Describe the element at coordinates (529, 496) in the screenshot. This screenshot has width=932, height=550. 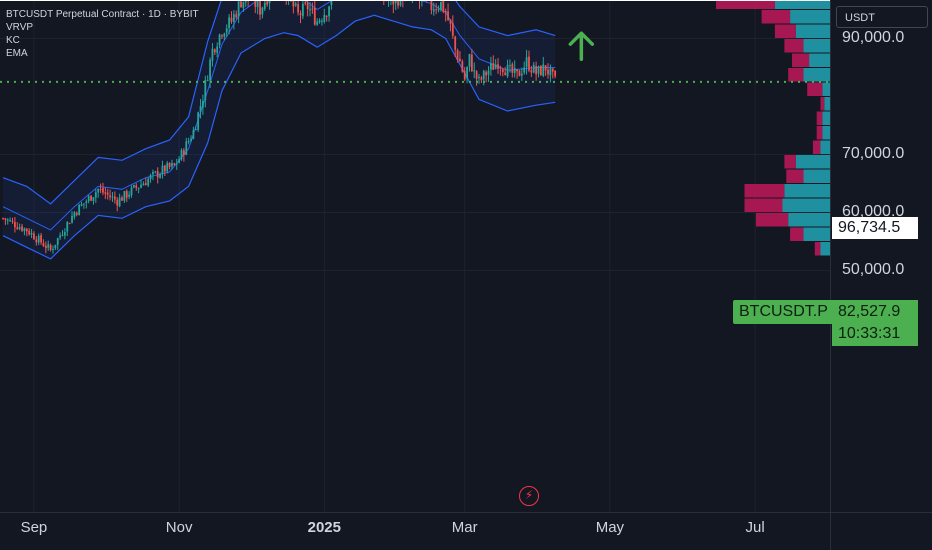
I see `lightning-icon: ⚡` at that location.